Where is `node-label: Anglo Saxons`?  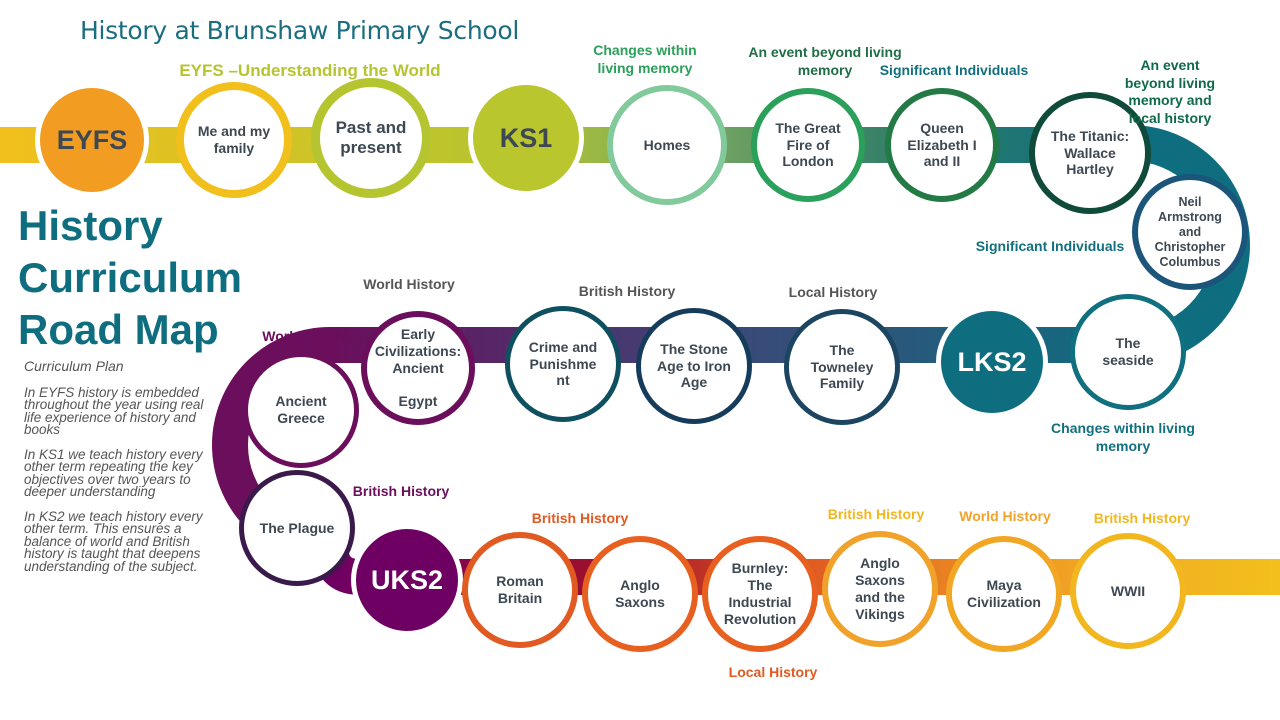 node-label: Anglo Saxons is located at coordinates (640, 593).